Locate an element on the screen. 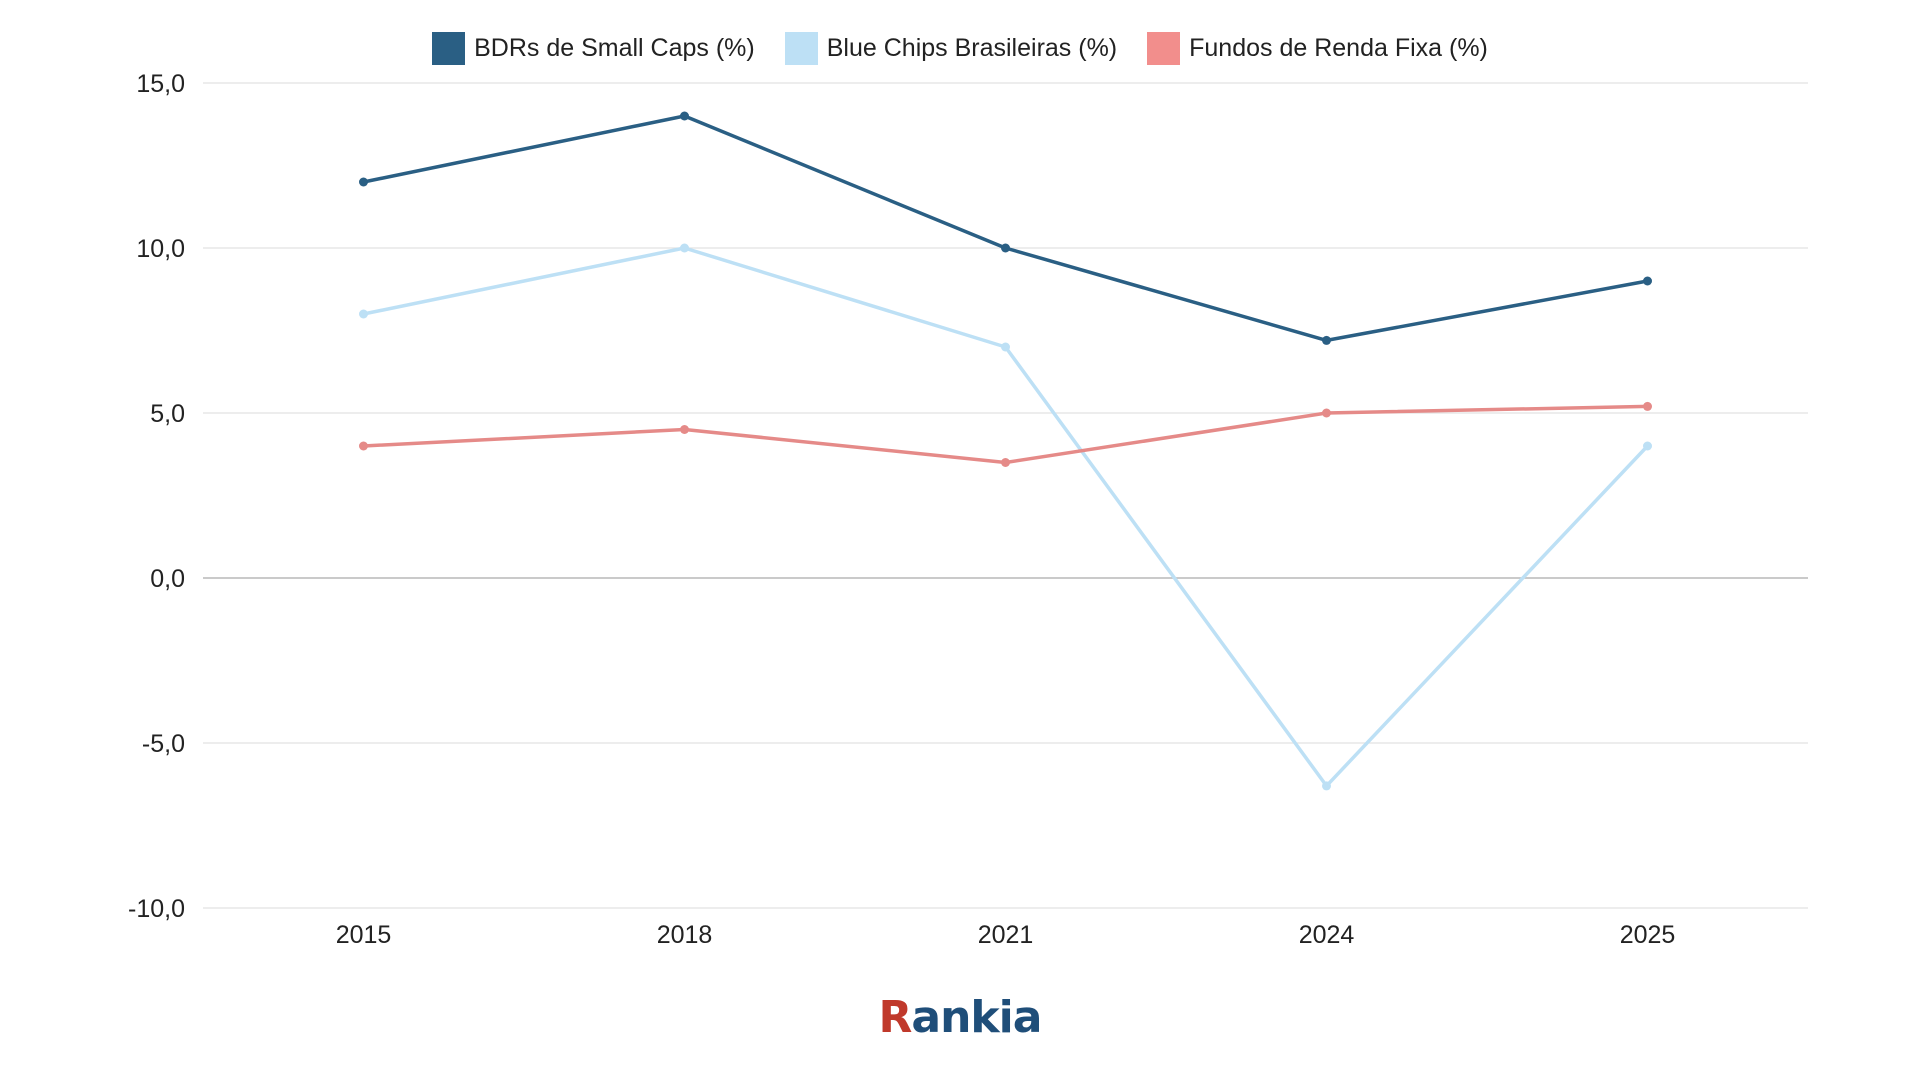  legend-item-blue-chips: Blue Chips Brasileiras (%) is located at coordinates (951, 48).